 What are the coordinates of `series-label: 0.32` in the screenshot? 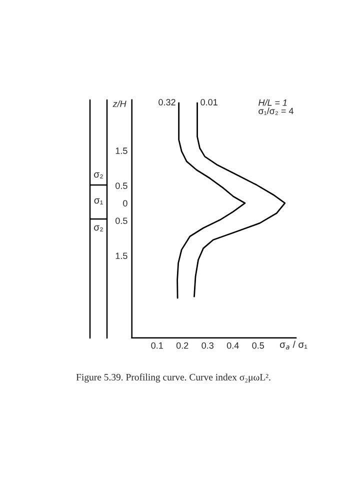 It's located at (167, 102).